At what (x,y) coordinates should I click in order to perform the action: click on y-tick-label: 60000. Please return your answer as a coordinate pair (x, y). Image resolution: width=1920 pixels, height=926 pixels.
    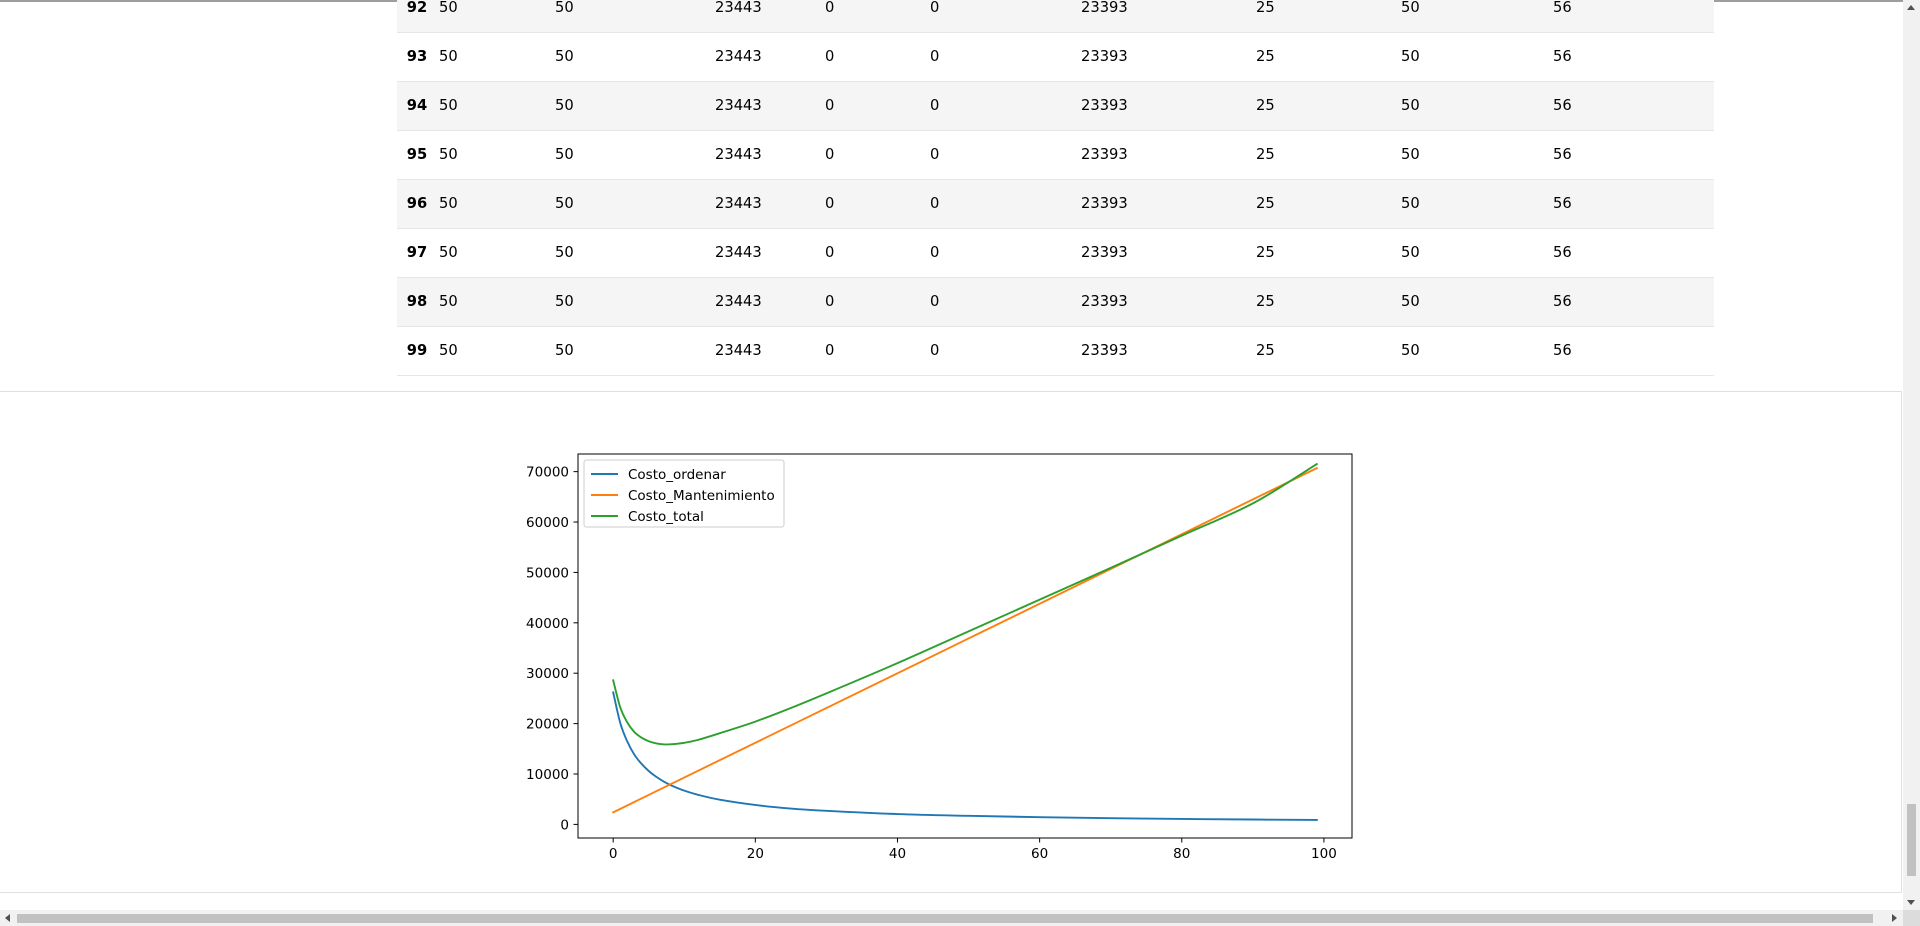
    Looking at the image, I should click on (547, 523).